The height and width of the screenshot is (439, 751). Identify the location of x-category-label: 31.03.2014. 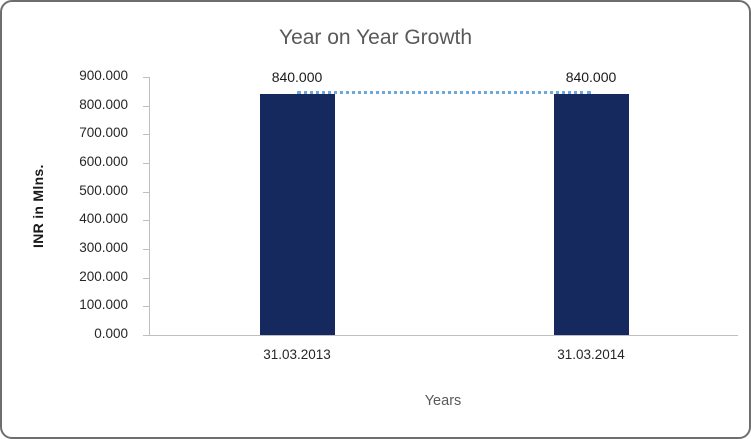
(591, 354).